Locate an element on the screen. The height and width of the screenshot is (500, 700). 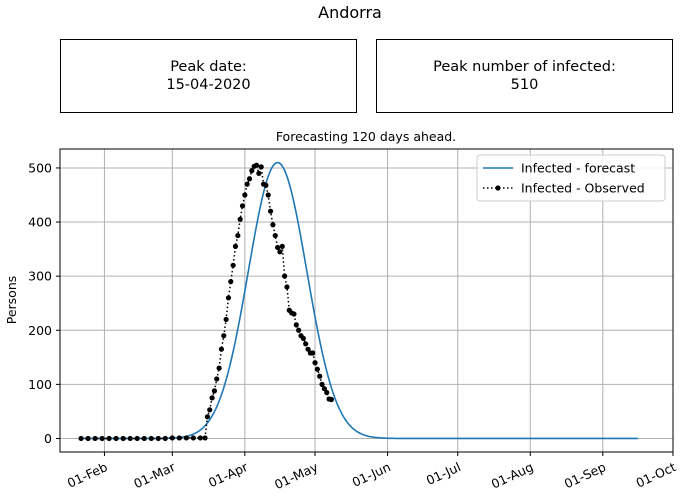
x-tick-label: 01-Mar is located at coordinates (154, 475).